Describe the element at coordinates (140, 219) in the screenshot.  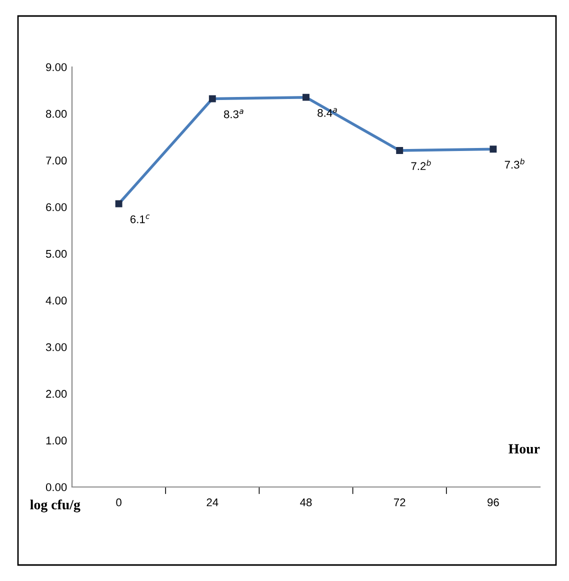
I see `annotation: 6.1$^{c}$` at that location.